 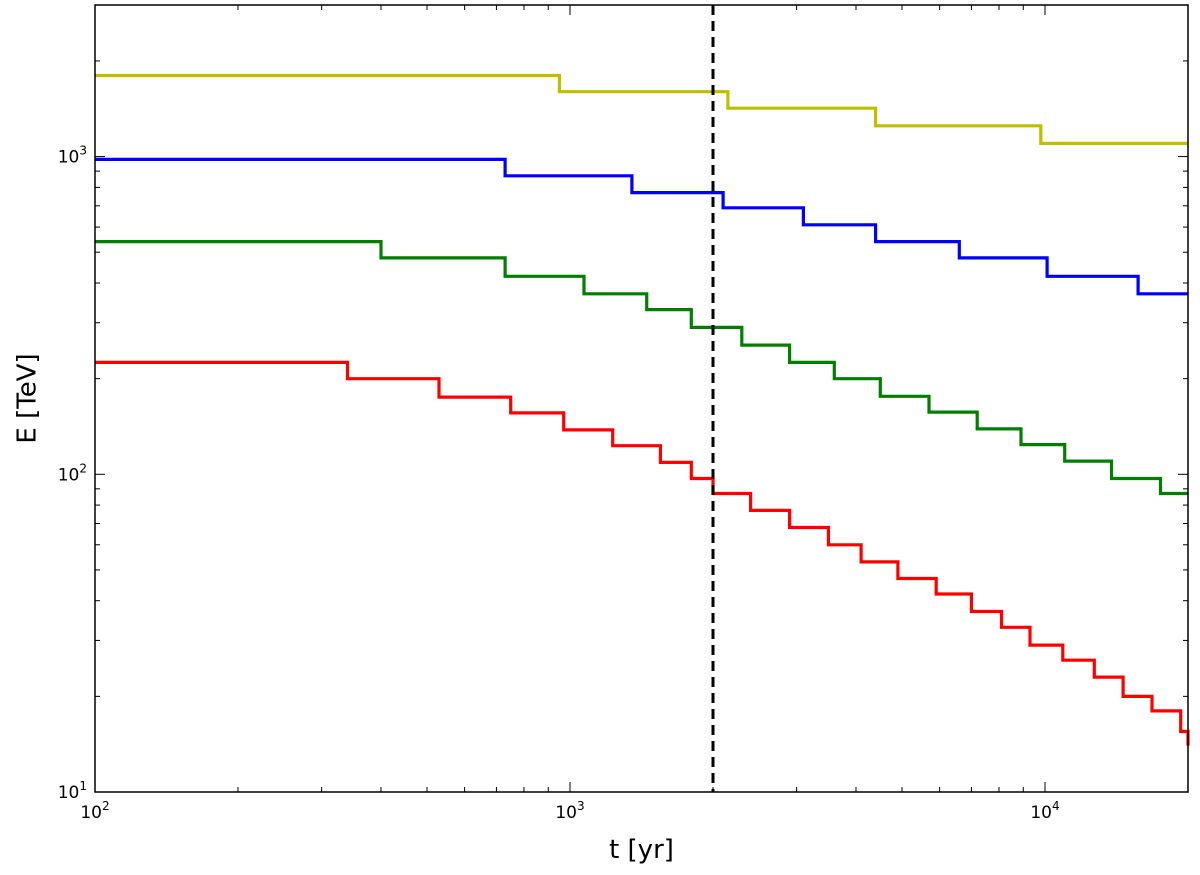 I want to click on x-axis-label: t [yr], so click(x=641, y=850).